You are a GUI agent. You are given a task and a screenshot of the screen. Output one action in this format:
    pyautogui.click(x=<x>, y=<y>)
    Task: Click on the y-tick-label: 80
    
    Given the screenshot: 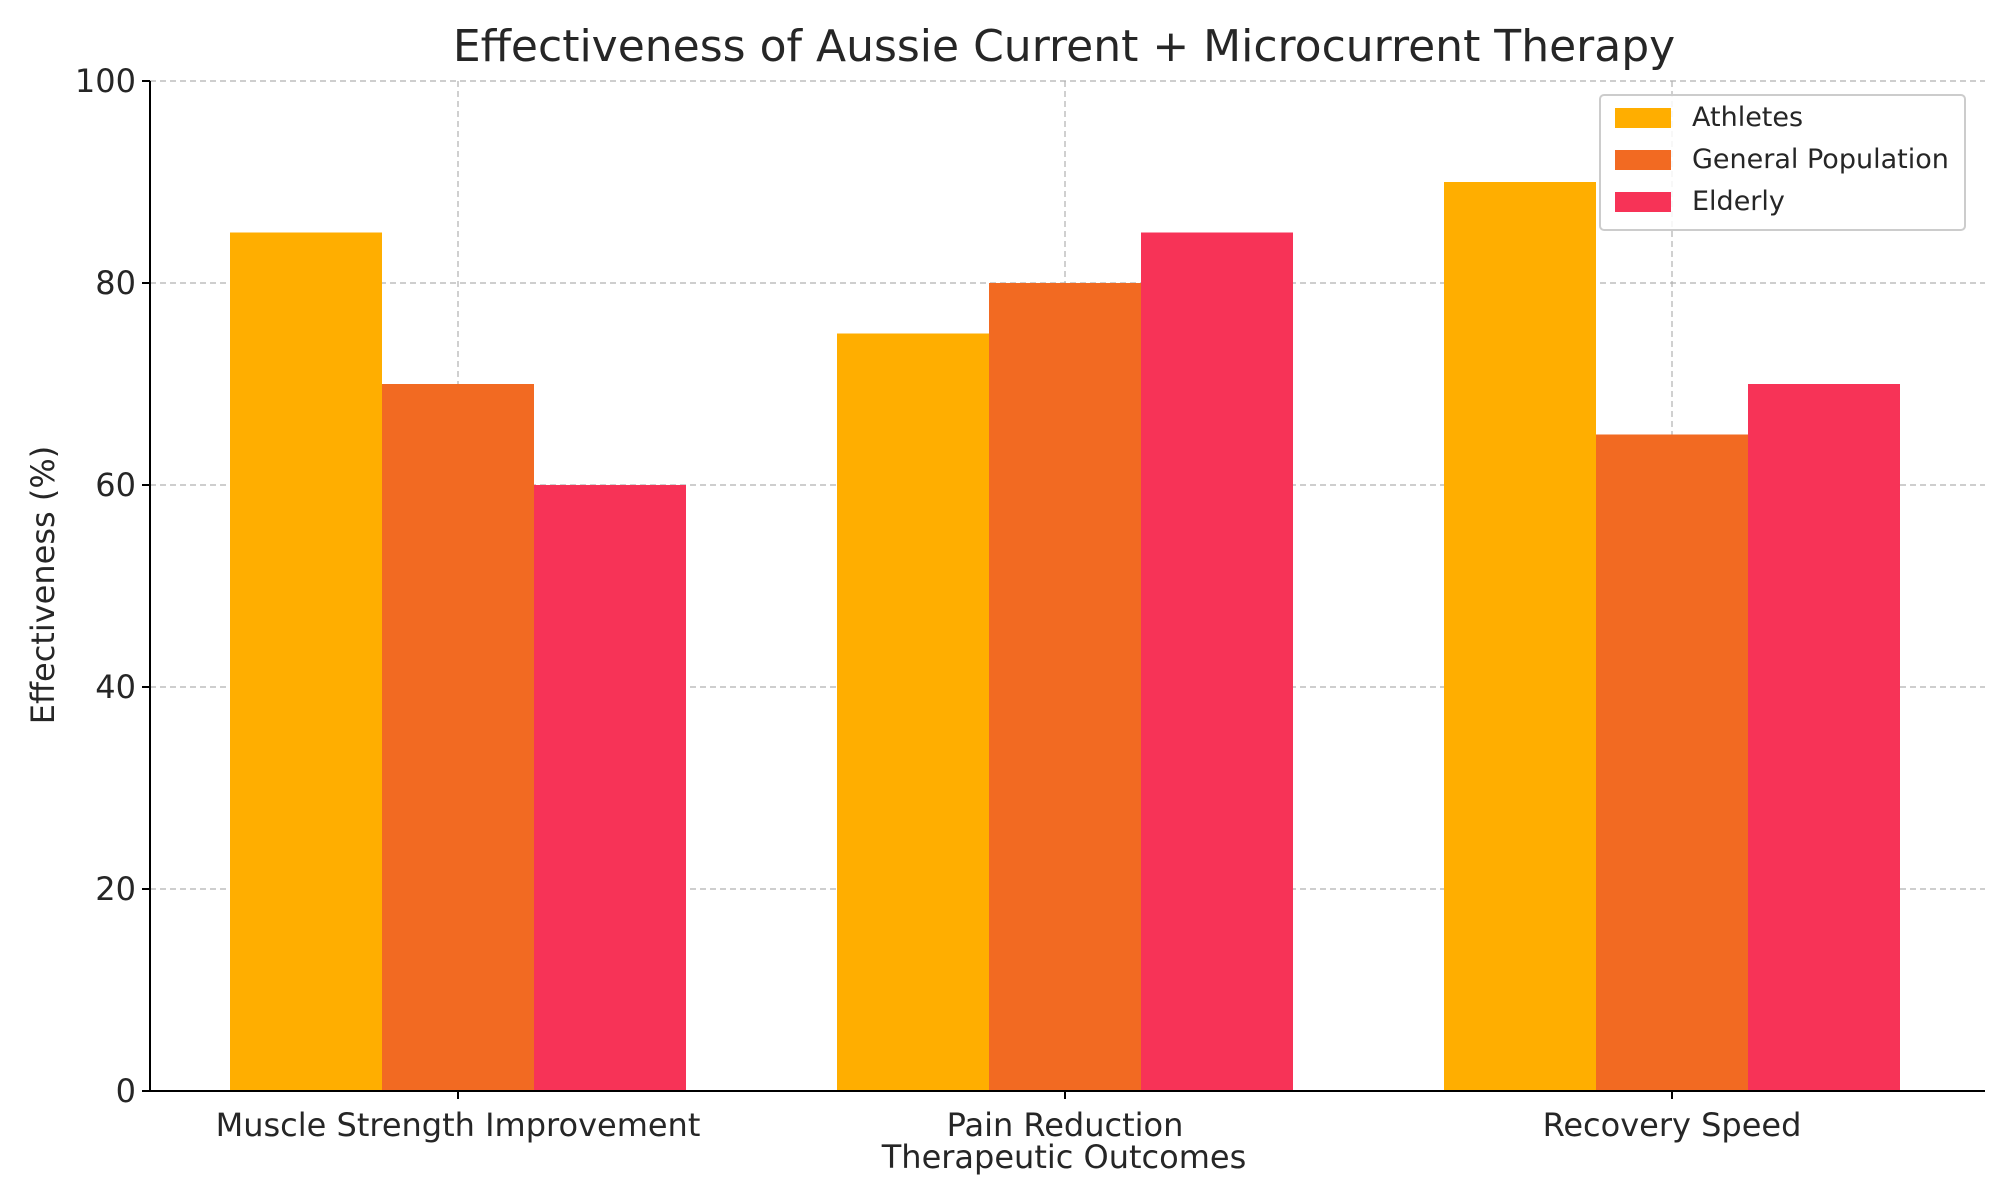 What is the action you would take?
    pyautogui.click(x=115, y=283)
    